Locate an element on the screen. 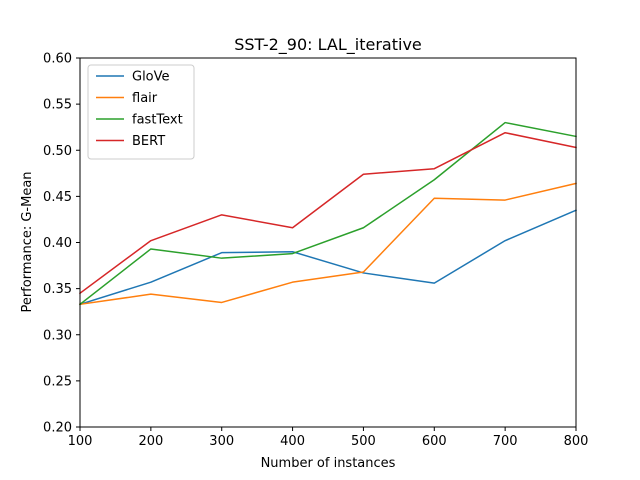  x-tick-label: 600 is located at coordinates (434, 441).